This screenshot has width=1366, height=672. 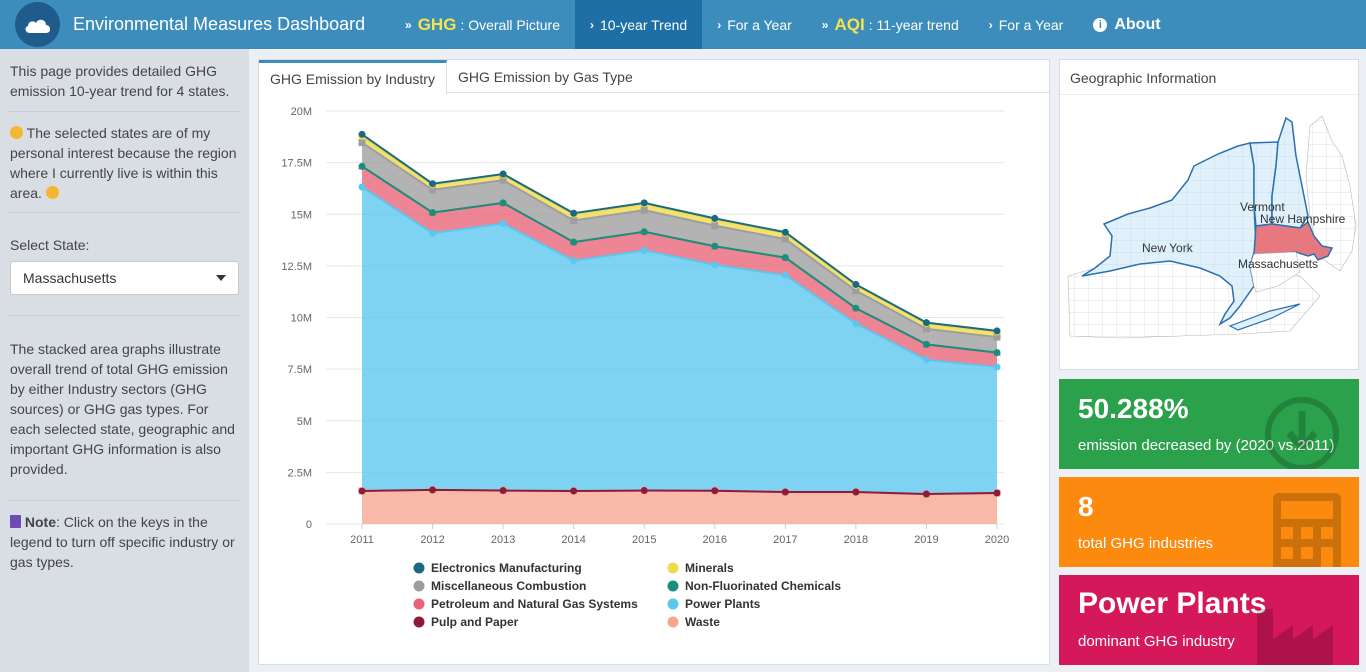 I want to click on chevron-right-icon: ›, so click(x=592, y=24).